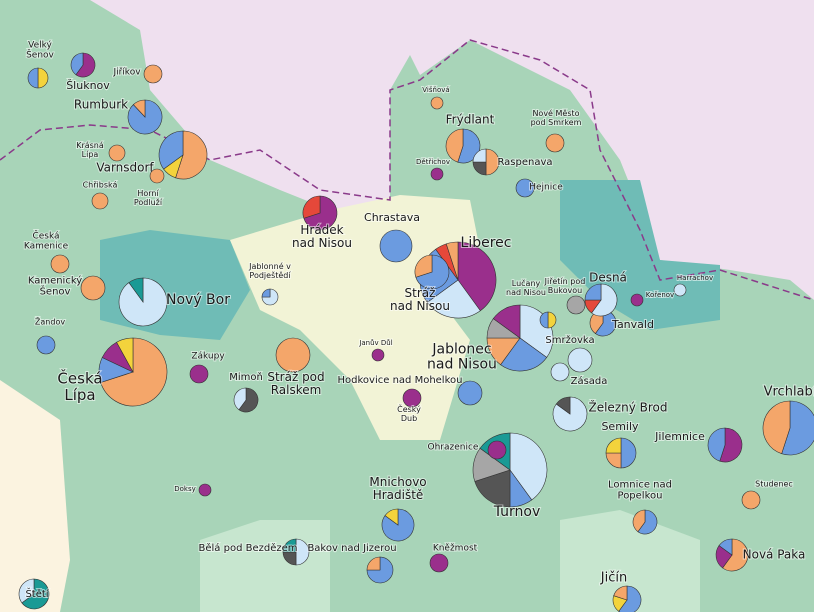 The image size is (814, 612). Describe the element at coordinates (606, 293) in the screenshot. I see `place: Desná` at that location.